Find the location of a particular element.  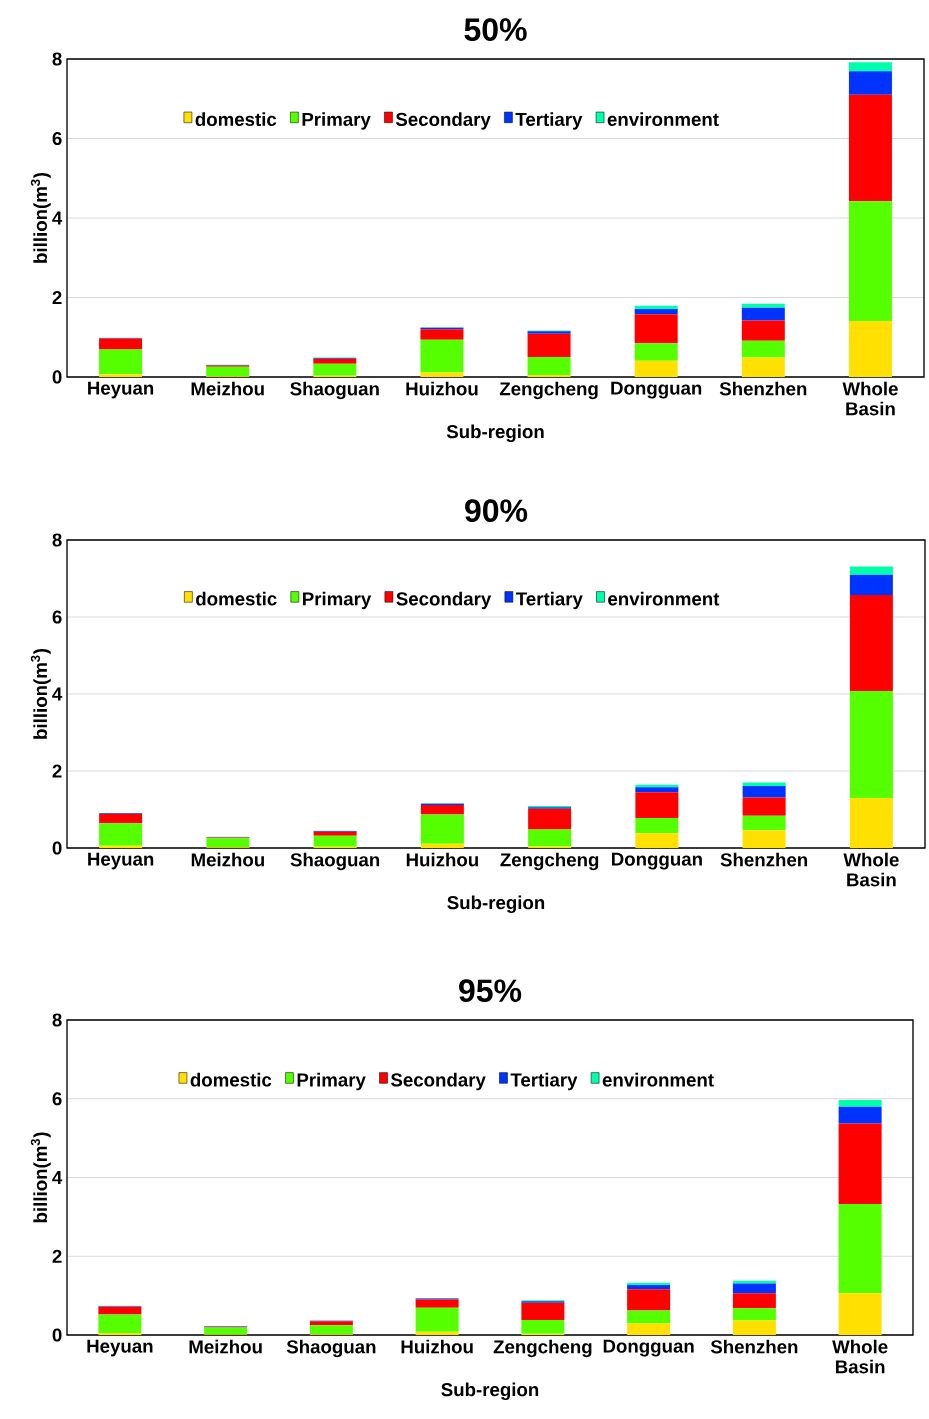

chart-title: 90% is located at coordinates (496, 510).